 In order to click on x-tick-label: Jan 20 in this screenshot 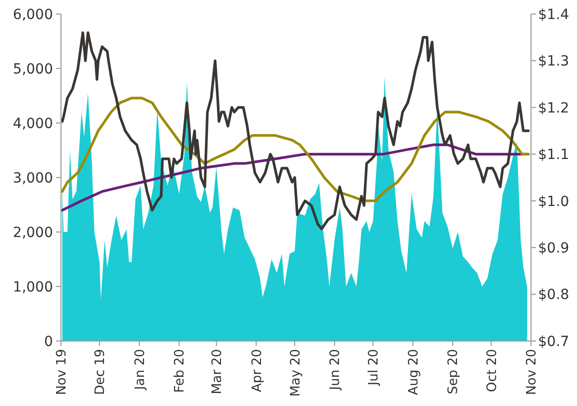, I will do `click(140, 370)`.